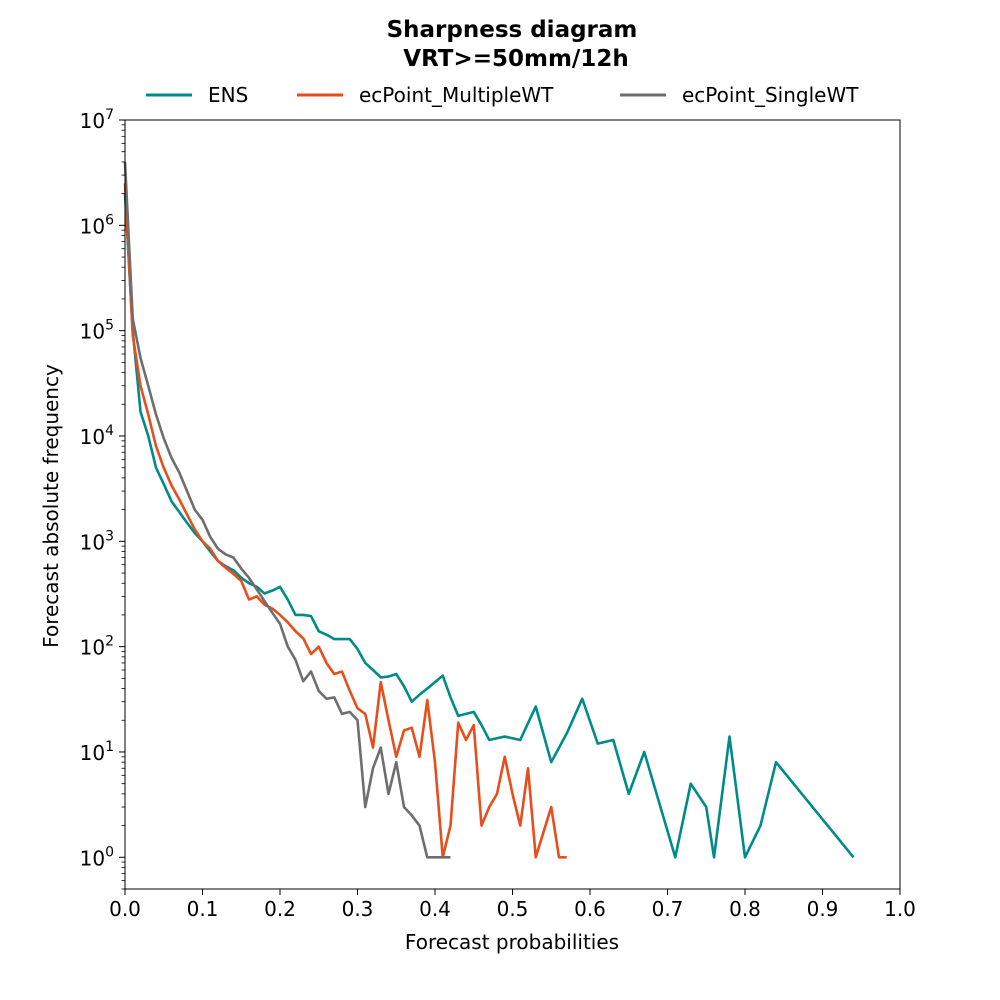  What do you see at coordinates (109, 536) in the screenshot?
I see `y-tick-exponent: 3` at bounding box center [109, 536].